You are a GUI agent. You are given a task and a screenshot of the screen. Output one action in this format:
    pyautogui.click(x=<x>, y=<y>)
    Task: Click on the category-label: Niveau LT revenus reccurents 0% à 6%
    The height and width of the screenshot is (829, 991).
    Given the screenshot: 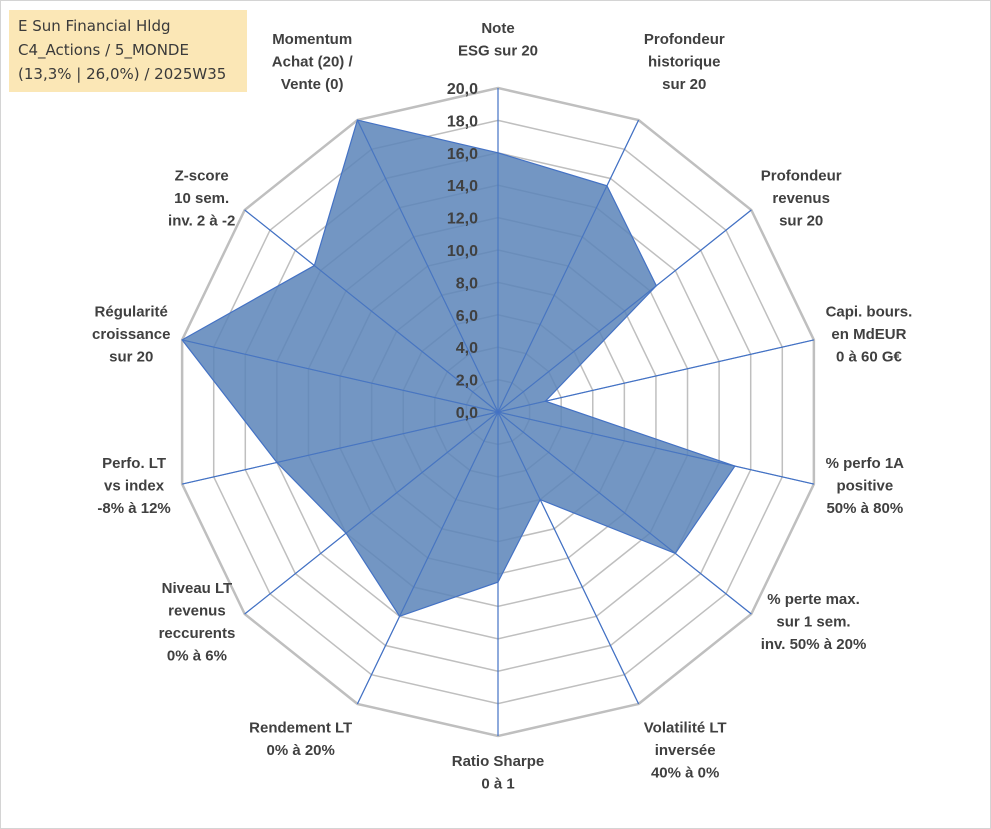 What is the action you would take?
    pyautogui.click(x=197, y=622)
    